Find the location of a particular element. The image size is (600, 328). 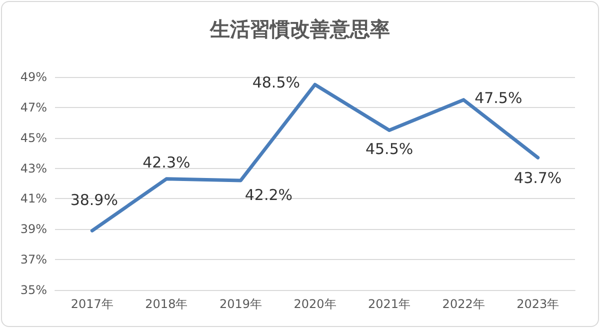

data-label: 42.2% is located at coordinates (268, 195).